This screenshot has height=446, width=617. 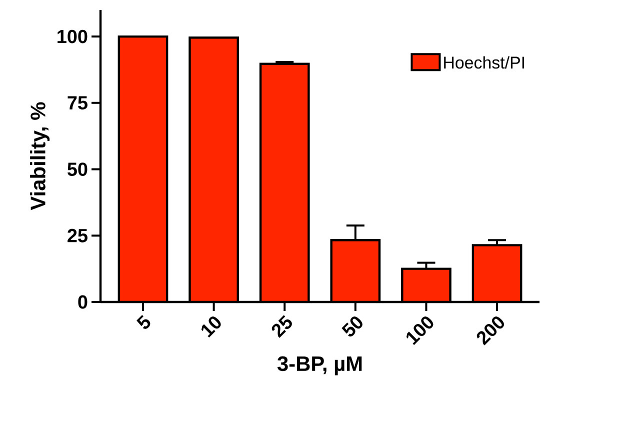 I want to click on y-tick-label: 100, so click(x=73, y=37).